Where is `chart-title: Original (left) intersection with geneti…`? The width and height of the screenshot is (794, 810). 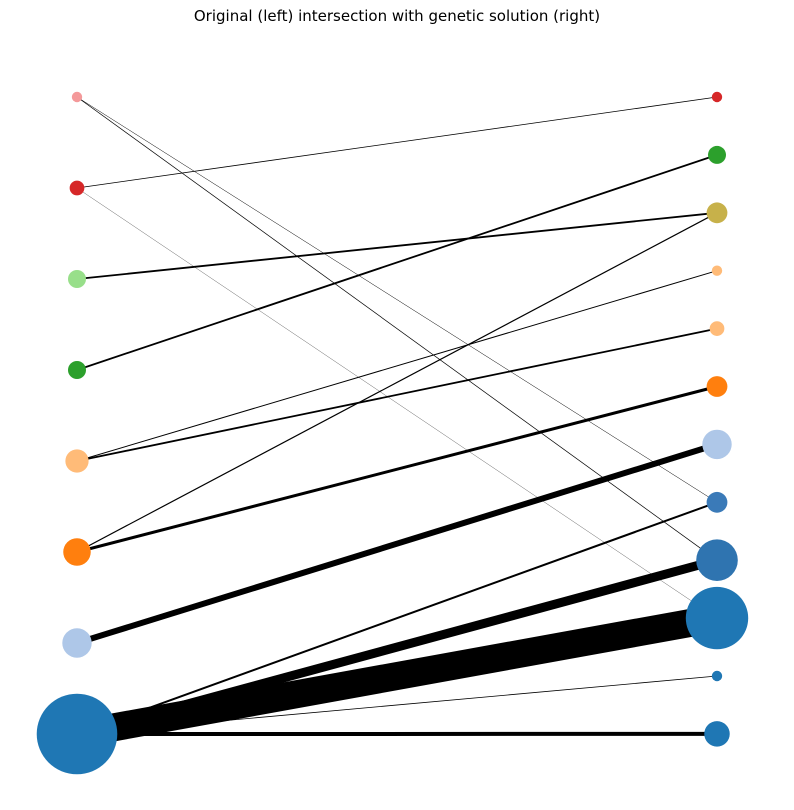 chart-title: Original (left) intersection with geneti… is located at coordinates (397, 16).